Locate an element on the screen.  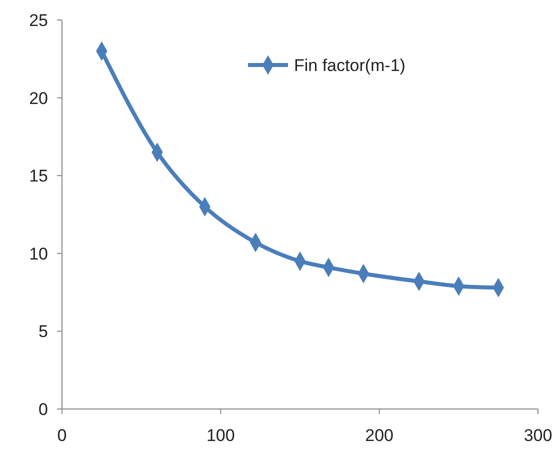
x-tick-label: 200 is located at coordinates (379, 435).